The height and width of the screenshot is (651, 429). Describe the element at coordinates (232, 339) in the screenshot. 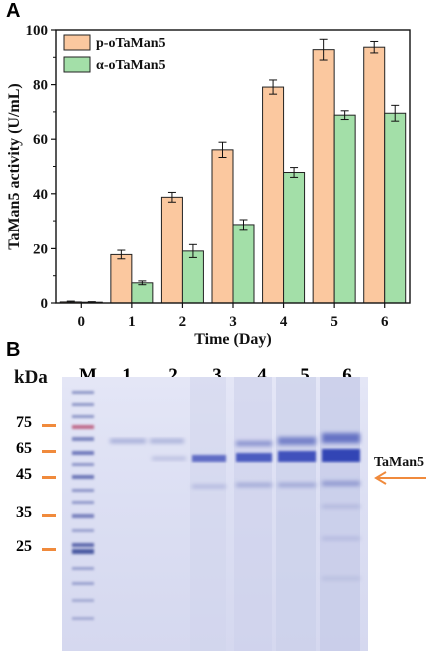

I see `x-axis-label: Time (Day)` at that location.